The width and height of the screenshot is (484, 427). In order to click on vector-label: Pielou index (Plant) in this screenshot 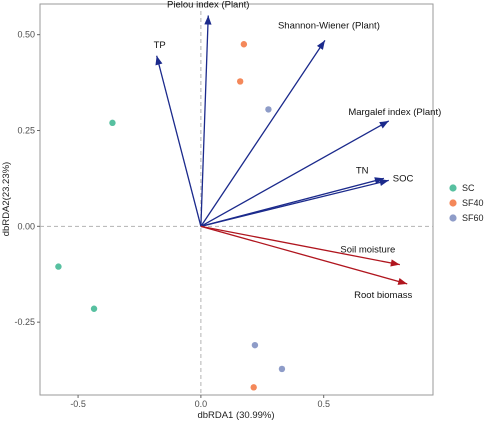, I will do `click(208, 5)`.